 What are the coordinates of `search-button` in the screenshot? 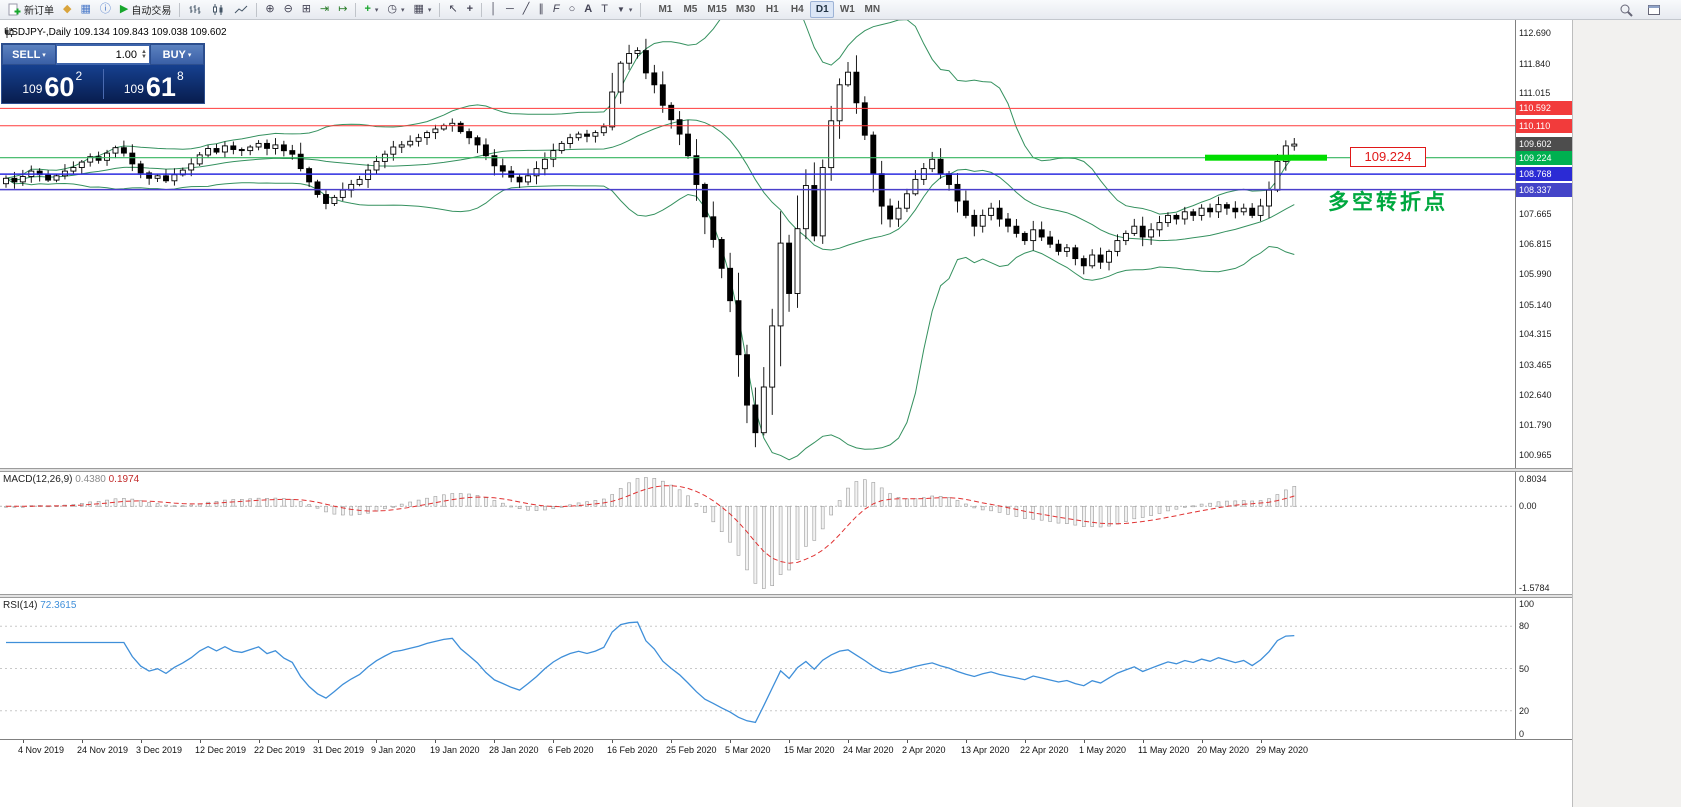 It's located at (1626, 10).